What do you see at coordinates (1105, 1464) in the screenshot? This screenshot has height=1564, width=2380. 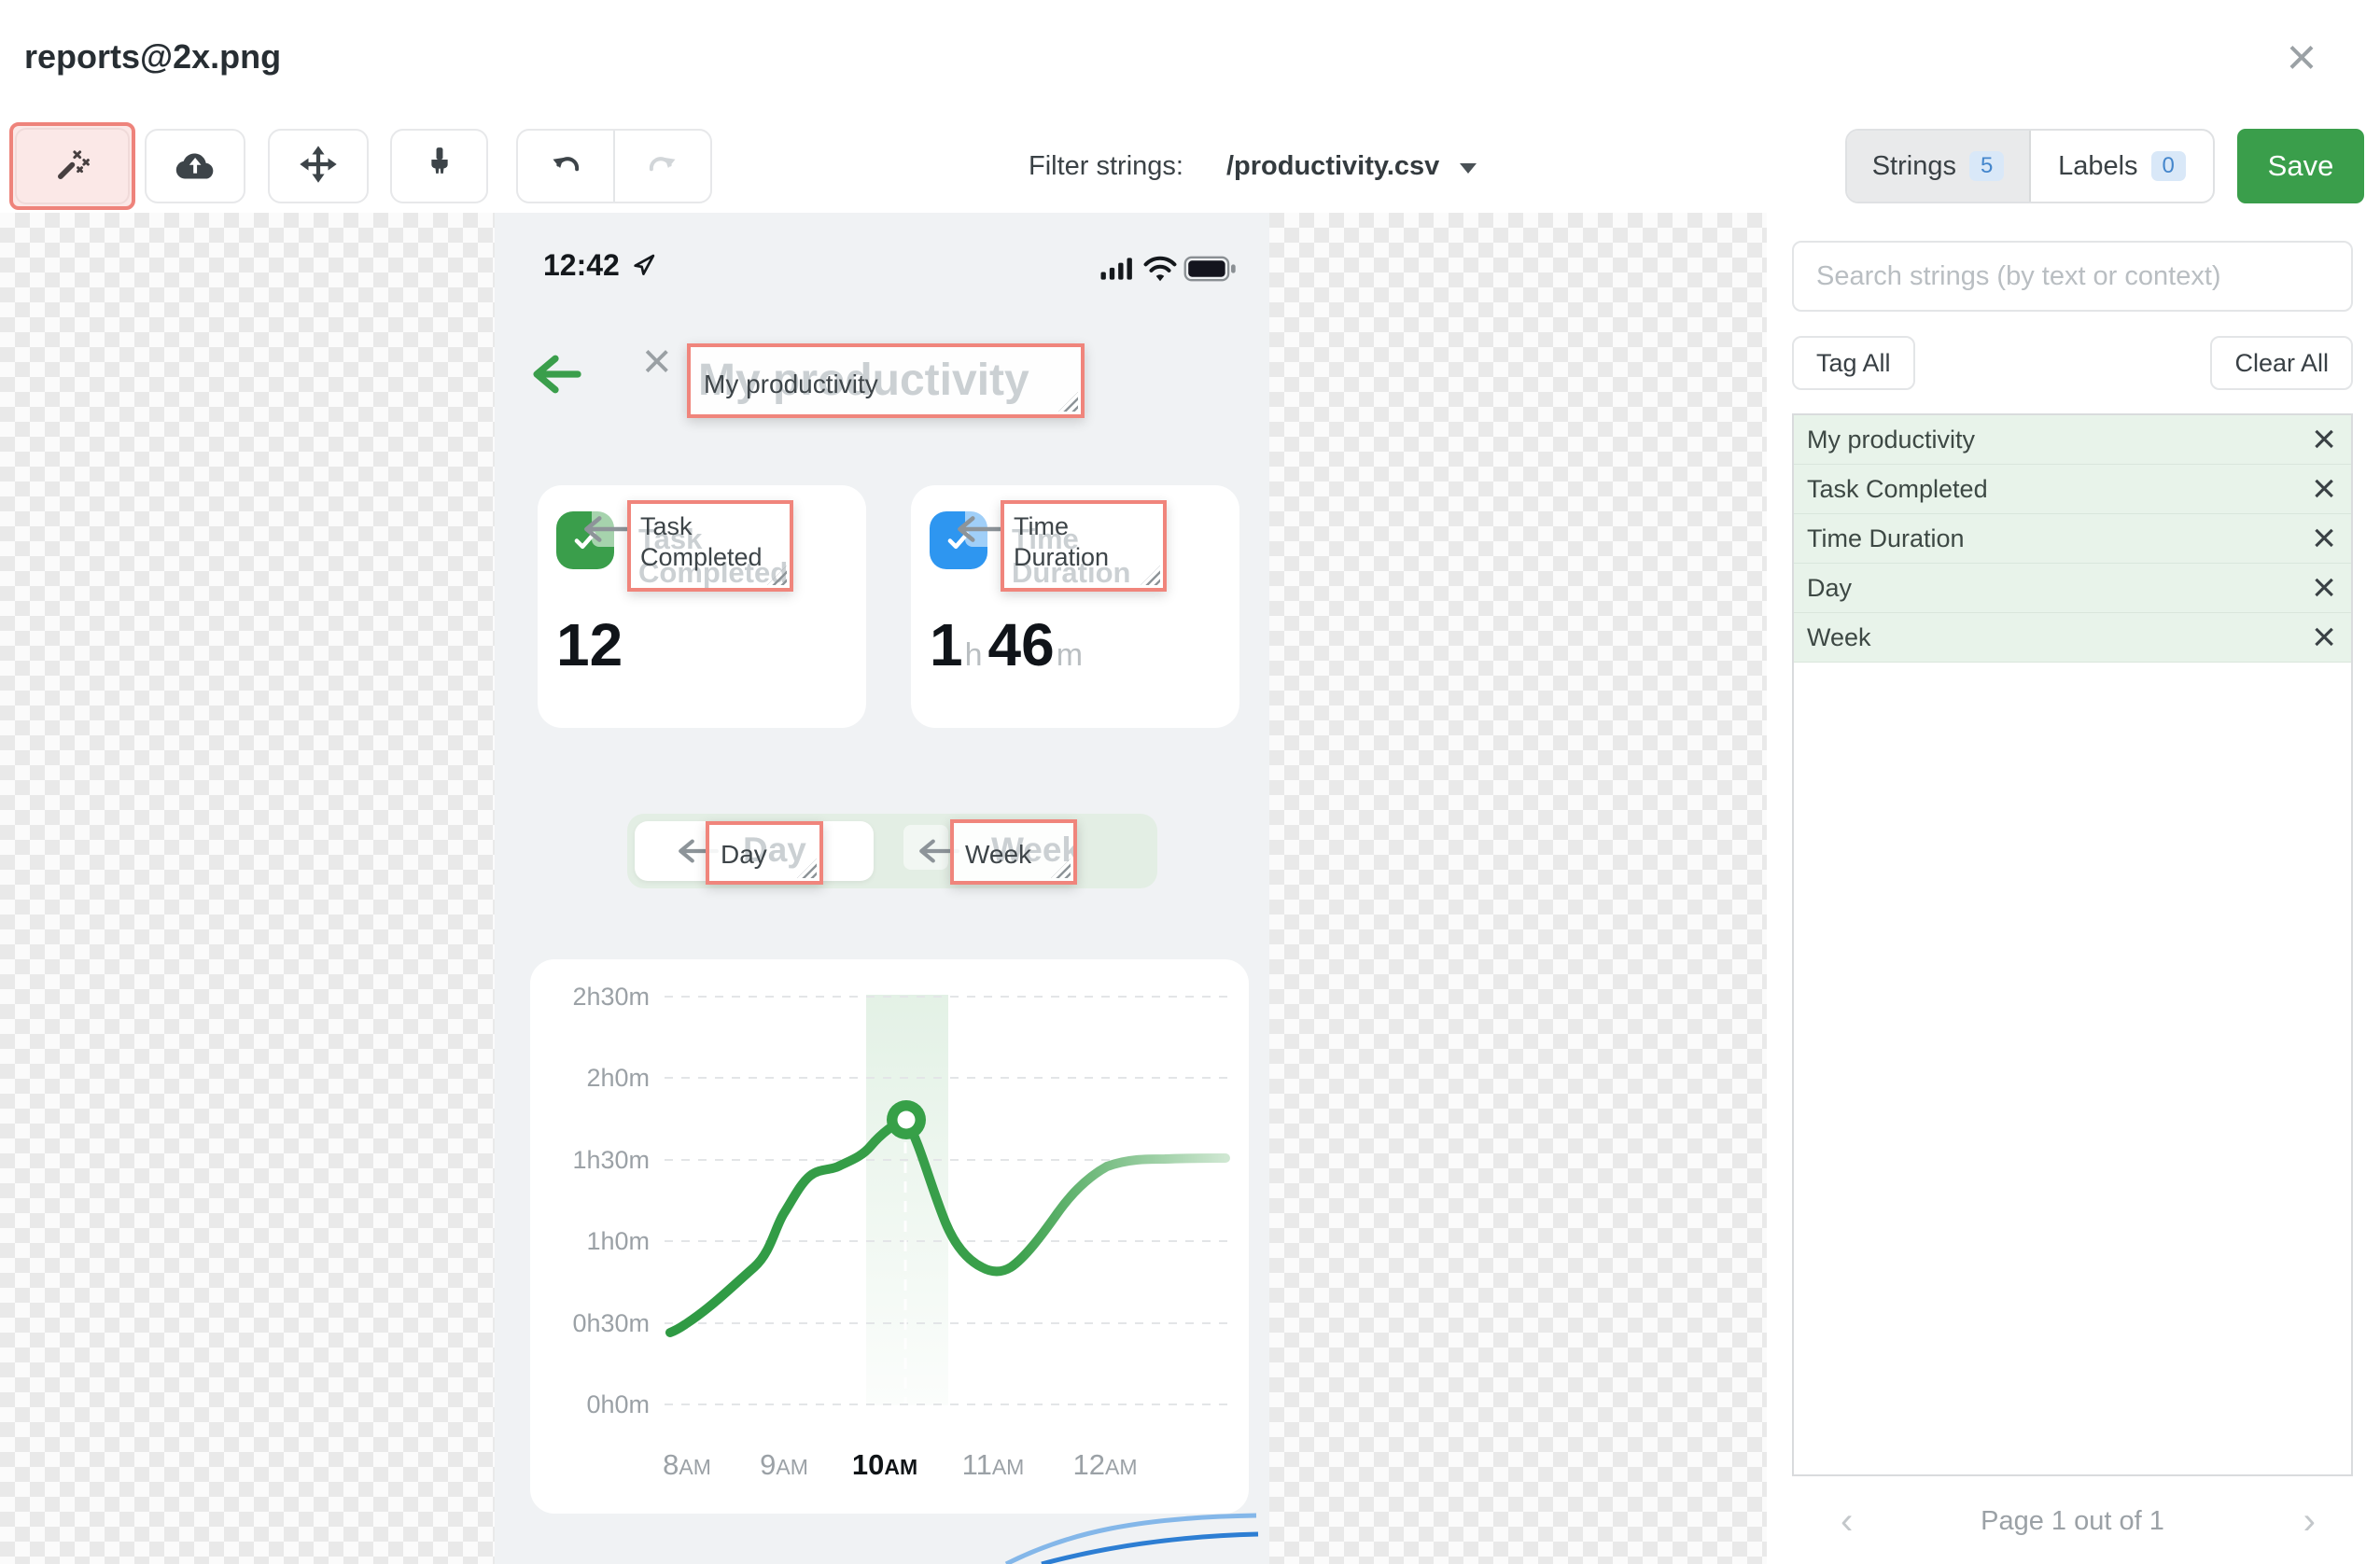 I see `x-tick: 12AM` at bounding box center [1105, 1464].